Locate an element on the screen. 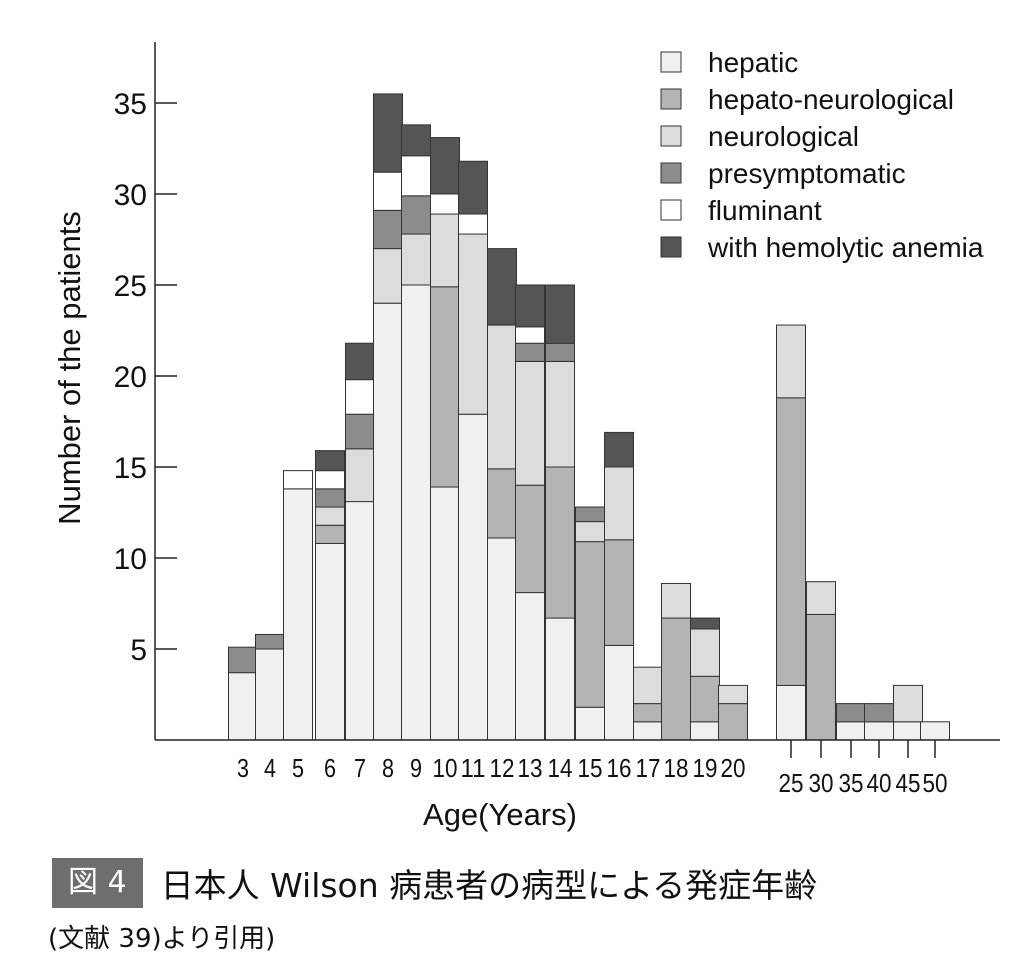 The height and width of the screenshot is (977, 1024). x-tick-label-15: 15 is located at coordinates (590, 768).